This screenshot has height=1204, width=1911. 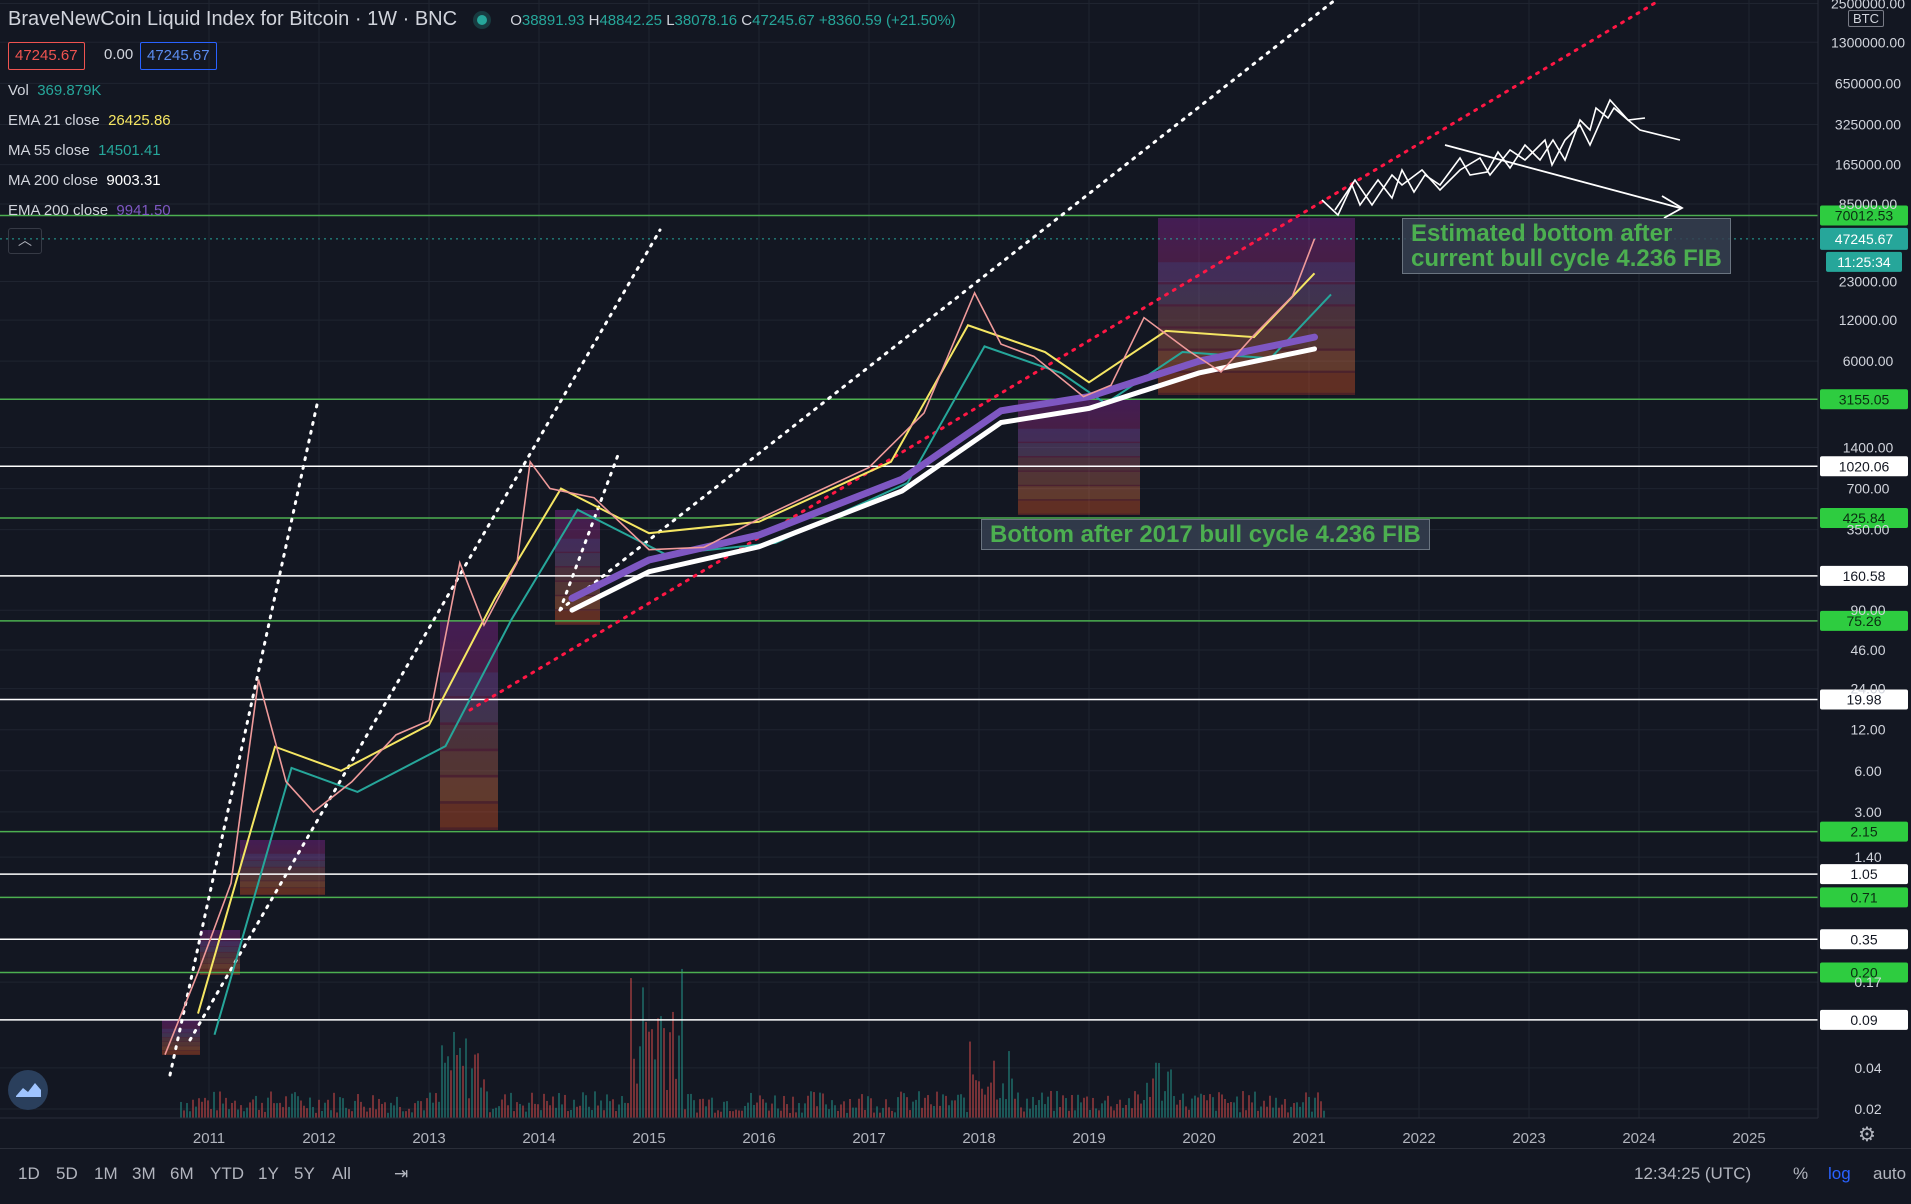 What do you see at coordinates (89, 210) in the screenshot?
I see `indicator-ema200: EMA 200 close 9941.50` at bounding box center [89, 210].